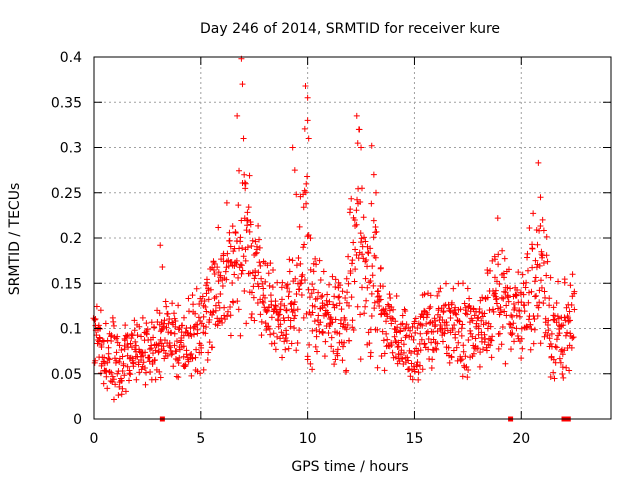  I want to click on y-tick-label: 0.4, so click(71, 58).